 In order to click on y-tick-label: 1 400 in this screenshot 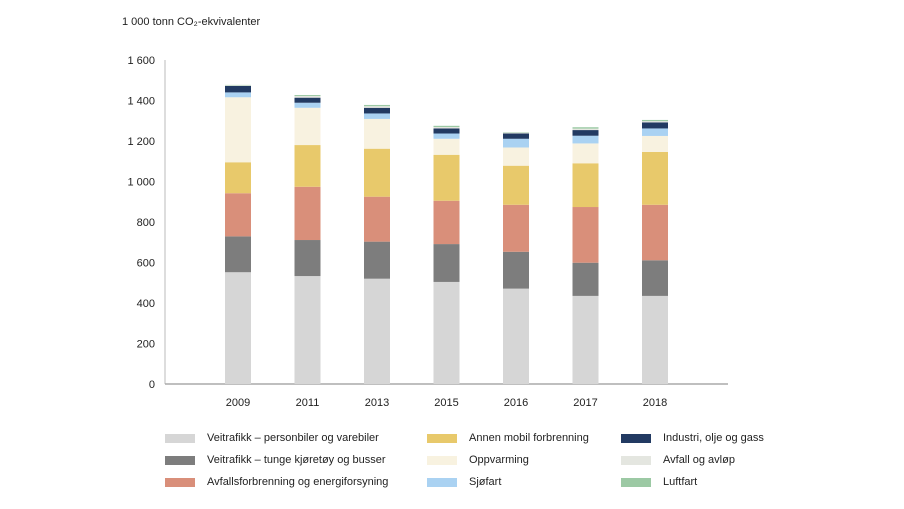, I will do `click(141, 102)`.